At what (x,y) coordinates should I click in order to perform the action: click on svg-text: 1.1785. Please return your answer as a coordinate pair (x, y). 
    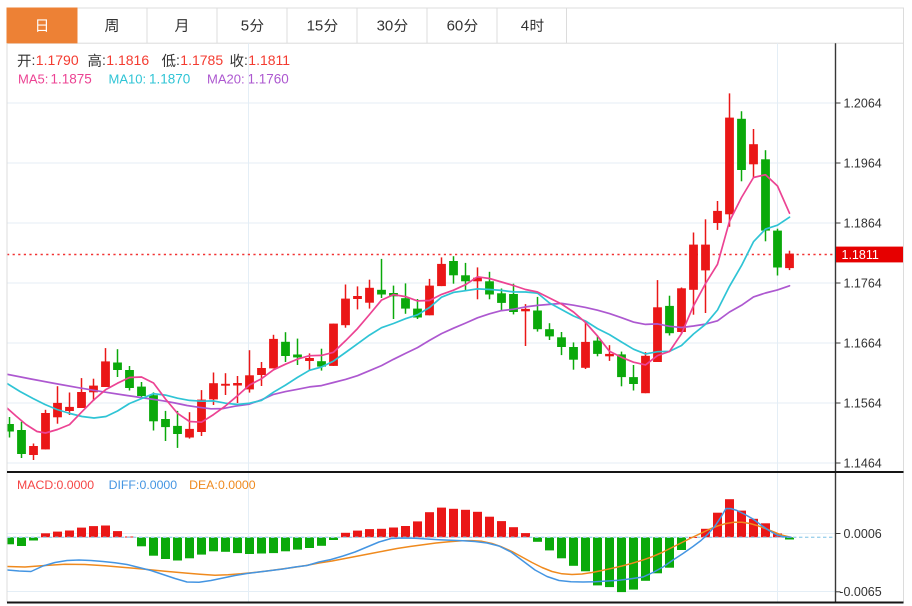
    Looking at the image, I should click on (201, 60).